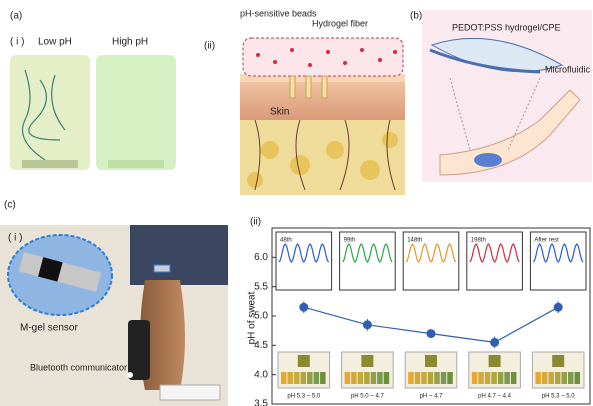  I want to click on x-tick-label: pH 4.7 ~ 4.4, so click(495, 397).